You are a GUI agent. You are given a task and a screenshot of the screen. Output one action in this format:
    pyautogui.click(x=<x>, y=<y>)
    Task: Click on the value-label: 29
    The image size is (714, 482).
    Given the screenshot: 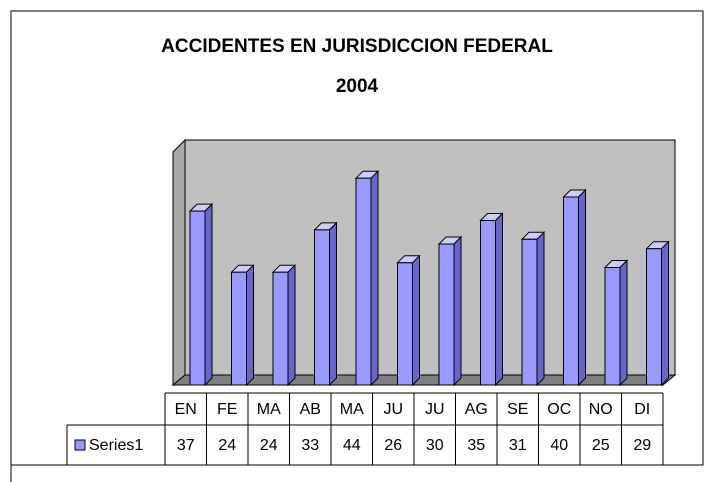 What is the action you would take?
    pyautogui.click(x=642, y=445)
    